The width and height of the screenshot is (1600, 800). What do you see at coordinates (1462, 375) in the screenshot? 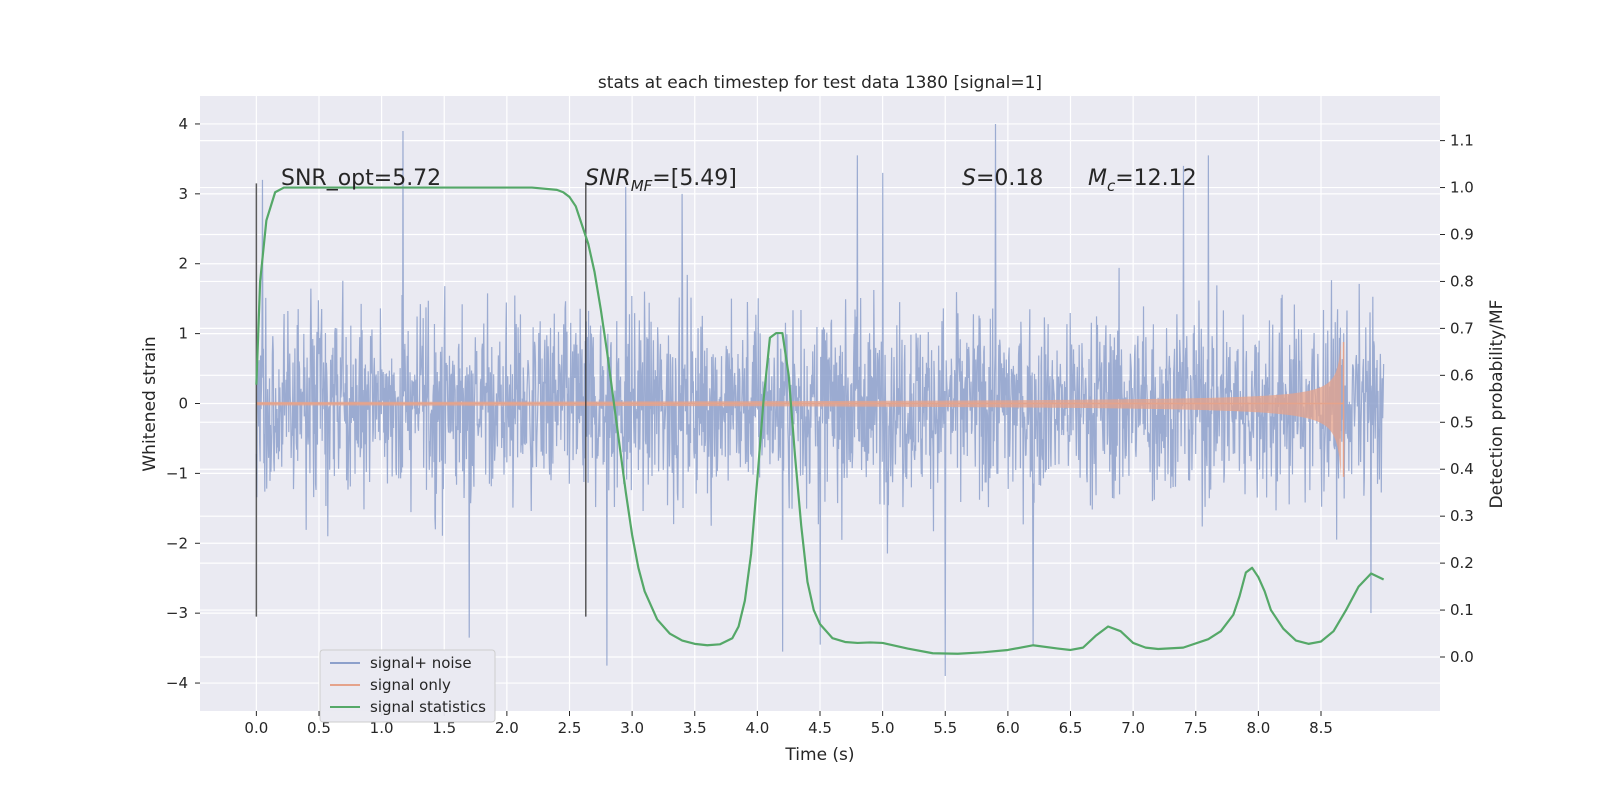
I see `y2-tick-label: 0.6` at bounding box center [1462, 375].